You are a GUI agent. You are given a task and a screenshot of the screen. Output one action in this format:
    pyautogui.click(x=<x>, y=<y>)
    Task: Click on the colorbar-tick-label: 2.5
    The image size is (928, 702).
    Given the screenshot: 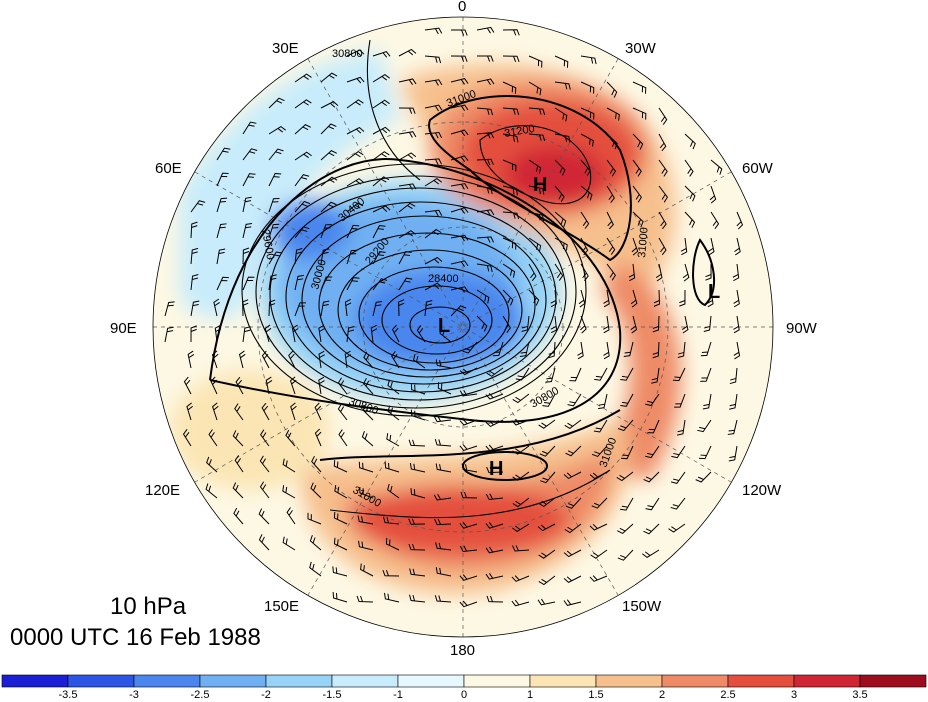 What is the action you would take?
    pyautogui.click(x=728, y=695)
    